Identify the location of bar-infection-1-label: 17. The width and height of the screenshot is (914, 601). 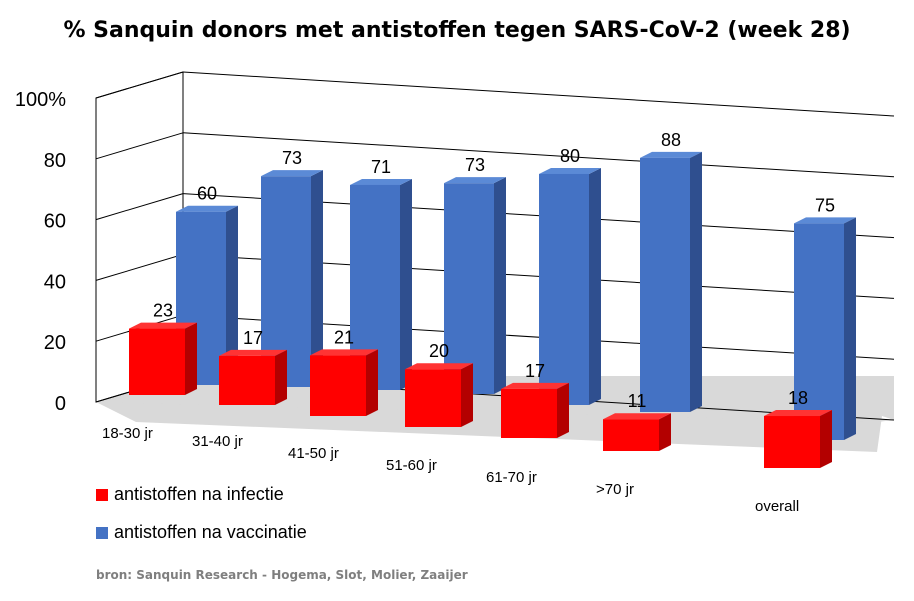
(253, 338).